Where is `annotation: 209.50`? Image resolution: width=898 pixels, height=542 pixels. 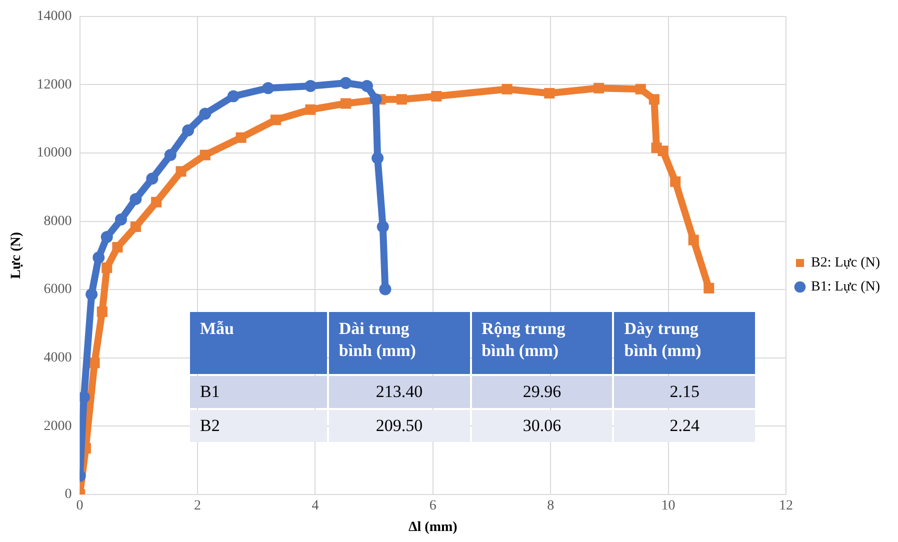 annotation: 209.50 is located at coordinates (399, 426).